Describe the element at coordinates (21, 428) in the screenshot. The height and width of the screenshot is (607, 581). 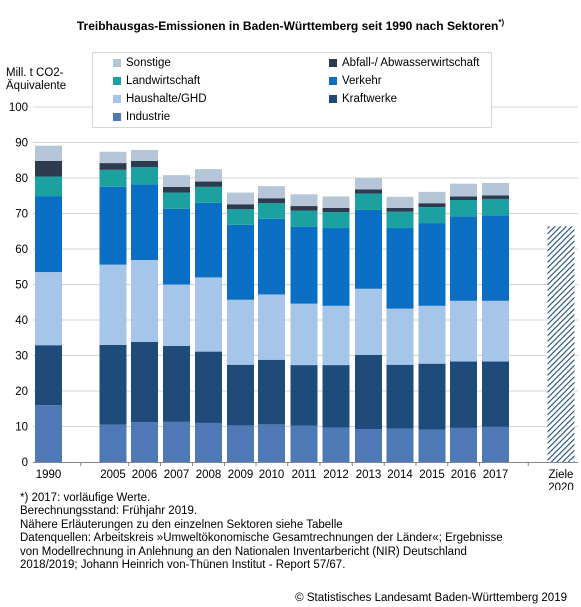
I see `y-tick-label: 10` at that location.